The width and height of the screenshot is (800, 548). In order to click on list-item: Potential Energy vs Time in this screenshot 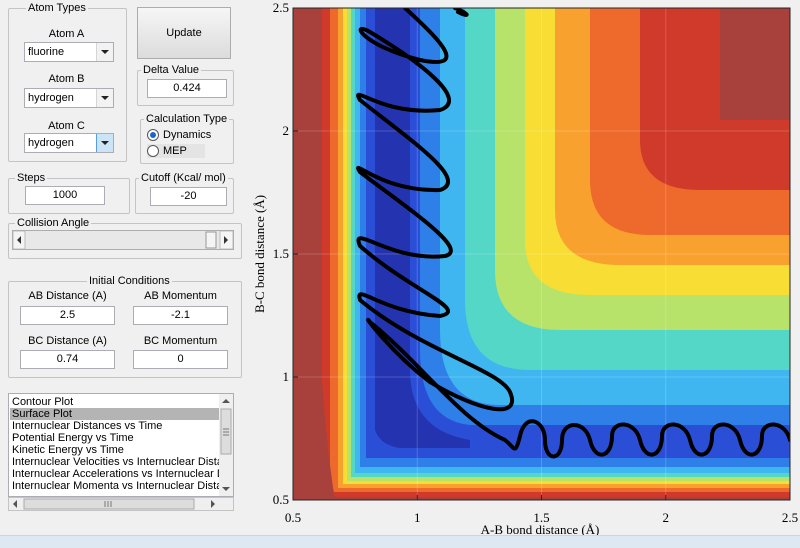, I will do `click(73, 438)`.